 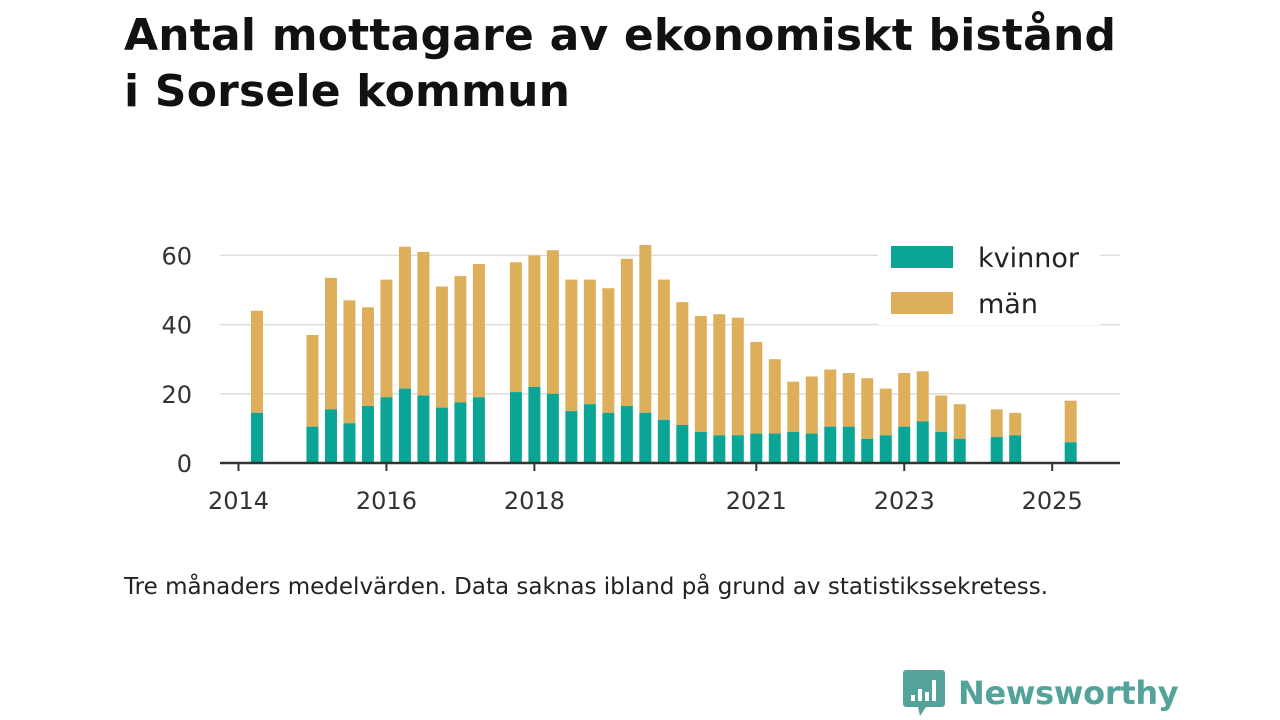 What do you see at coordinates (924, 693) in the screenshot?
I see `newsworthy-logo-icon` at bounding box center [924, 693].